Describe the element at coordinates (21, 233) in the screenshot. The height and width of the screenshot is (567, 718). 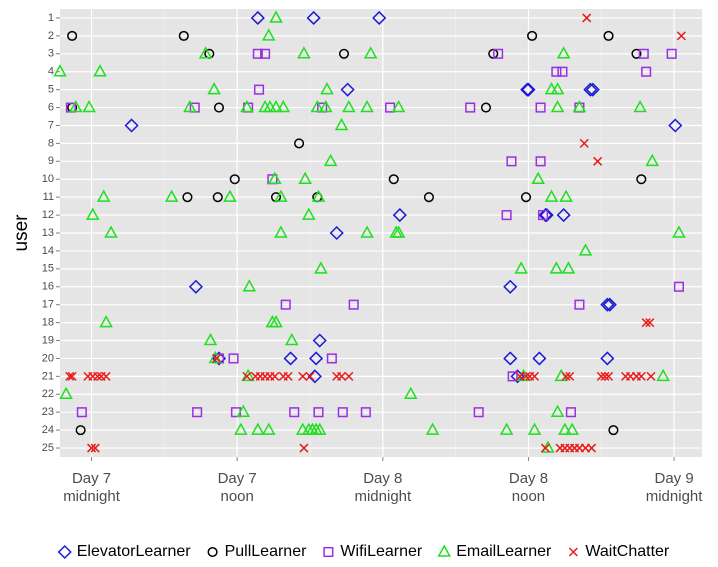
I see `y-axis-label: user` at that location.